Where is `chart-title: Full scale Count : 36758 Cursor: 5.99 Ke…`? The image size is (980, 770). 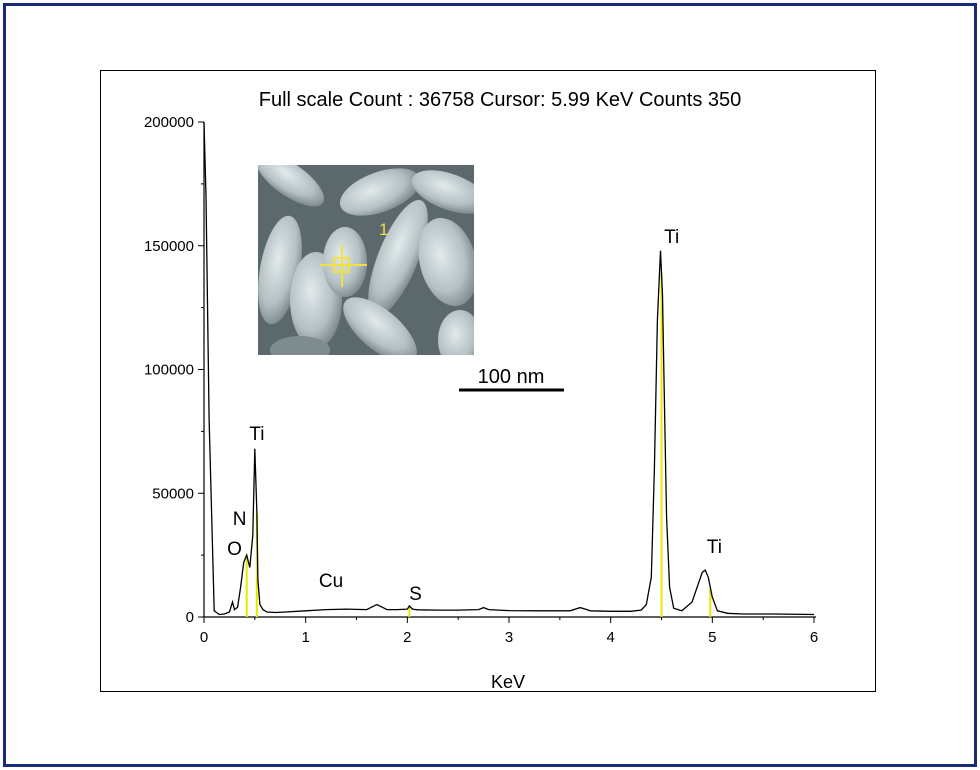
chart-title: Full scale Count : 36758 Cursor: 5.99 Ke… is located at coordinates (500, 100).